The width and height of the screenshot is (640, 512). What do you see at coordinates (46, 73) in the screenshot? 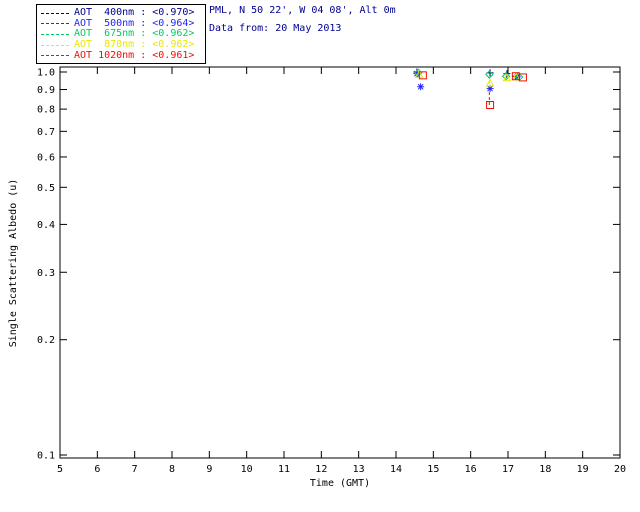
I see `y-tick-label: 1.0` at bounding box center [46, 73].